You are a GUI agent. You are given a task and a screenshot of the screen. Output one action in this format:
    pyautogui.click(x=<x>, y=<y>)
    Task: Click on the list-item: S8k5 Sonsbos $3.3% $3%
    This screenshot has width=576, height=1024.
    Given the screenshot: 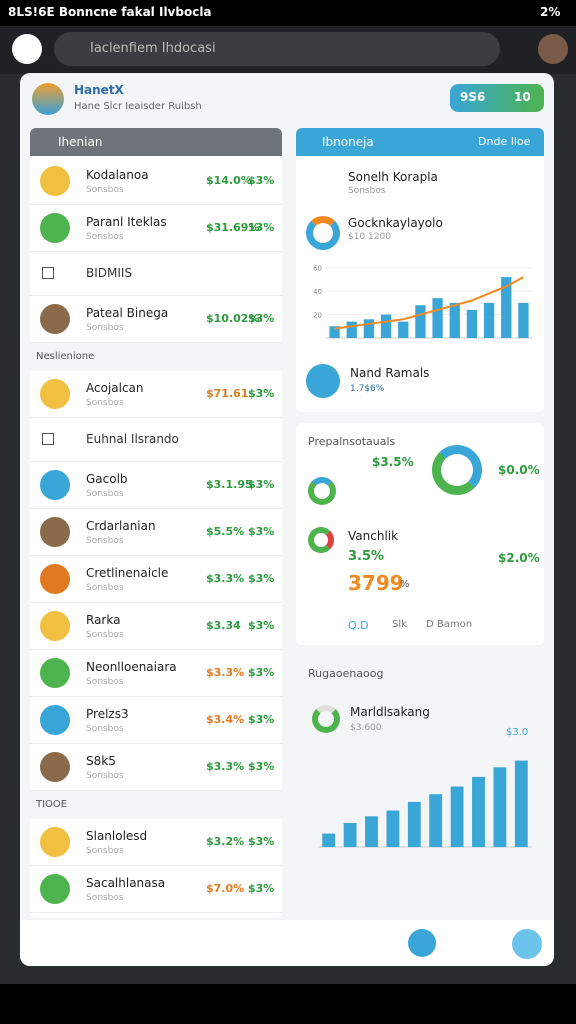 What is the action you would take?
    pyautogui.click(x=156, y=767)
    